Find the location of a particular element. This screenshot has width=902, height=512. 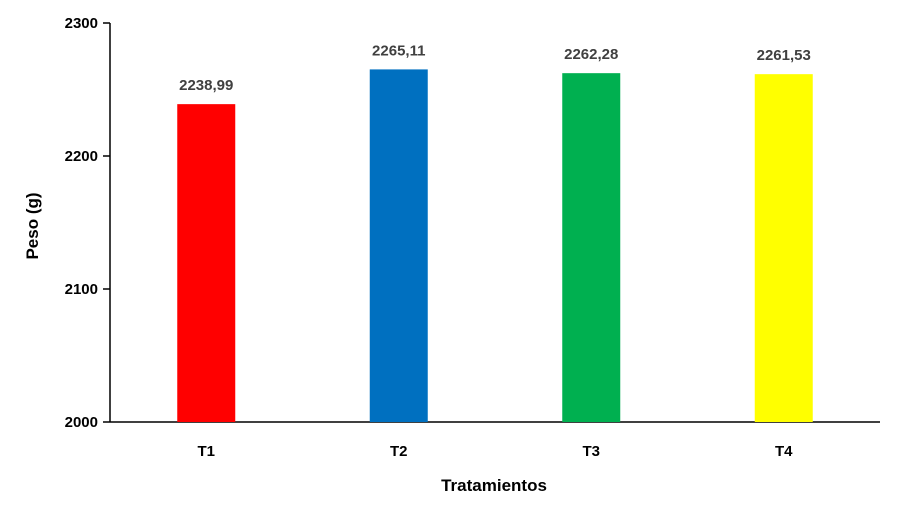

y-axis: 2000 2100 2200 2300 is located at coordinates (88, 223).